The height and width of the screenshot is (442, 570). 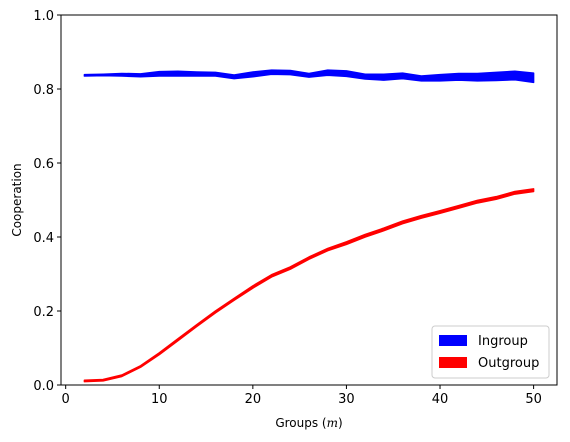 What do you see at coordinates (508, 363) in the screenshot?
I see `legend-label-outgroup: Outgroup` at bounding box center [508, 363].